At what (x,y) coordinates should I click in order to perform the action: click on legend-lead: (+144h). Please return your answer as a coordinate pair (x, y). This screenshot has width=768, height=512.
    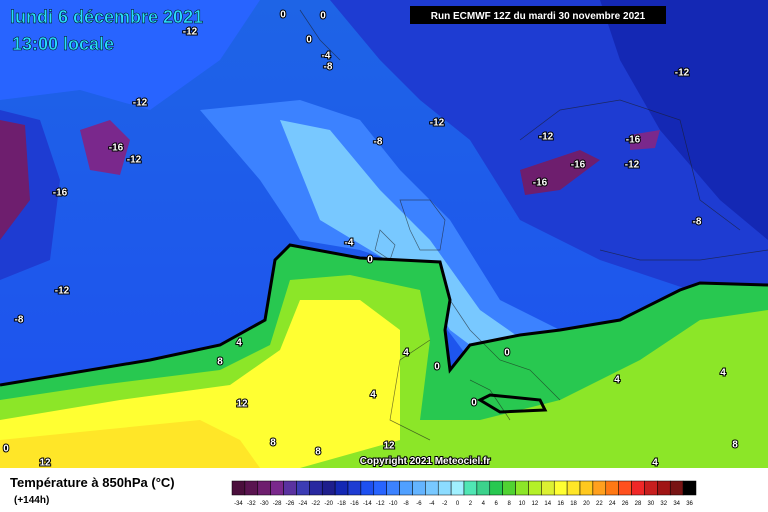
    Looking at the image, I should click on (31, 500).